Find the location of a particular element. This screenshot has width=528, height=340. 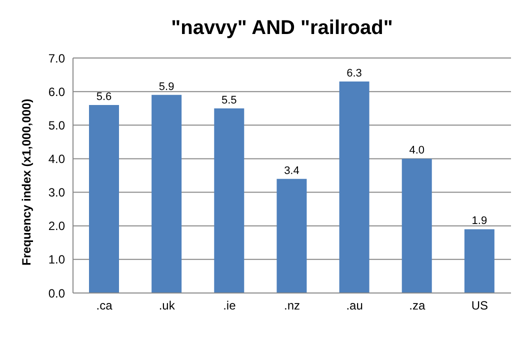

x-tick-label: .uk is located at coordinates (167, 305).